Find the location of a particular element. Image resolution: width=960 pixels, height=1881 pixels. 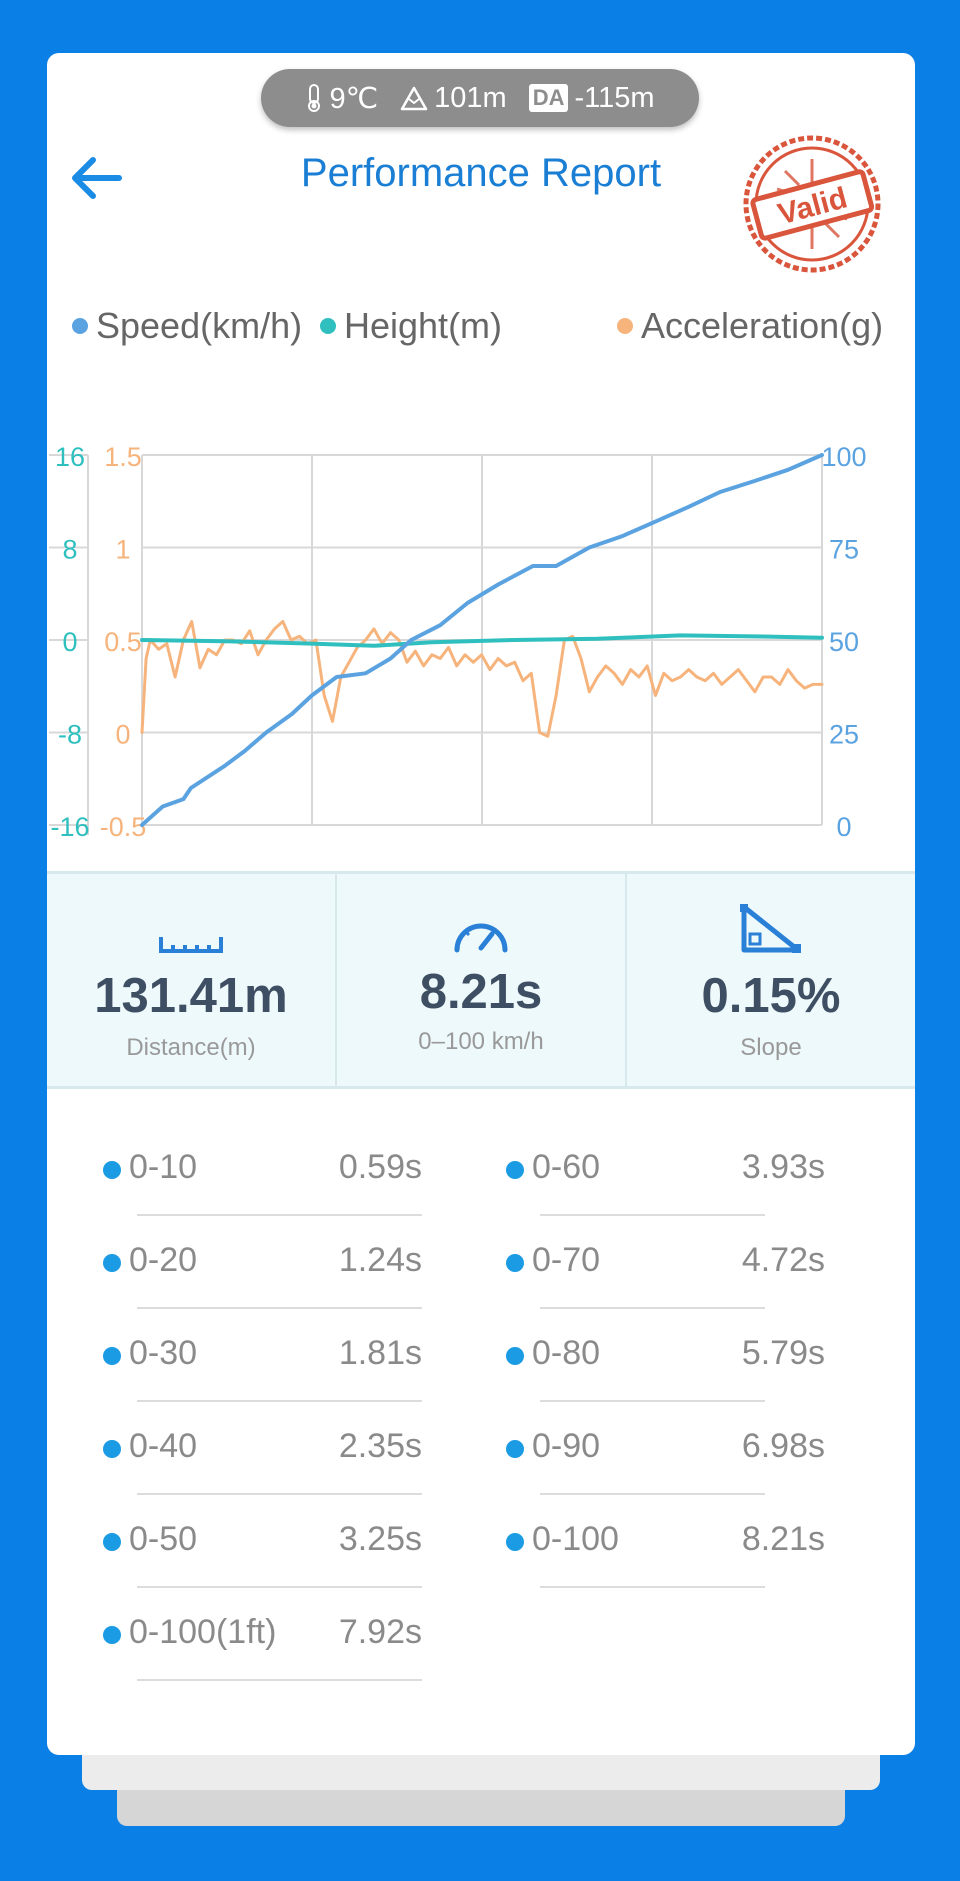

split-item: 0-60 3.93s is located at coordinates (650, 1169).